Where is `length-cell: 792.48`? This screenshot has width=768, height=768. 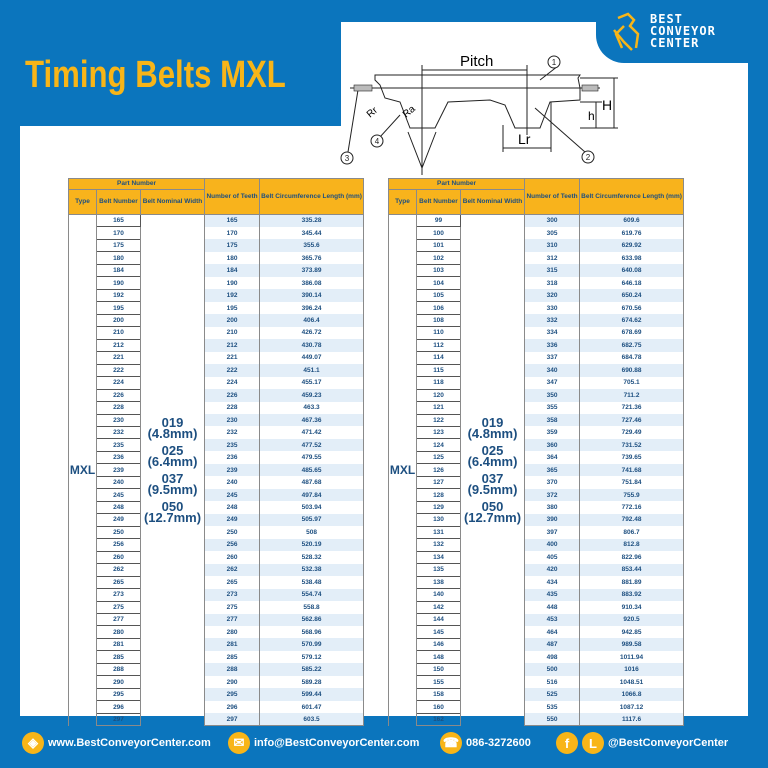
length-cell: 792.48 is located at coordinates (632, 520).